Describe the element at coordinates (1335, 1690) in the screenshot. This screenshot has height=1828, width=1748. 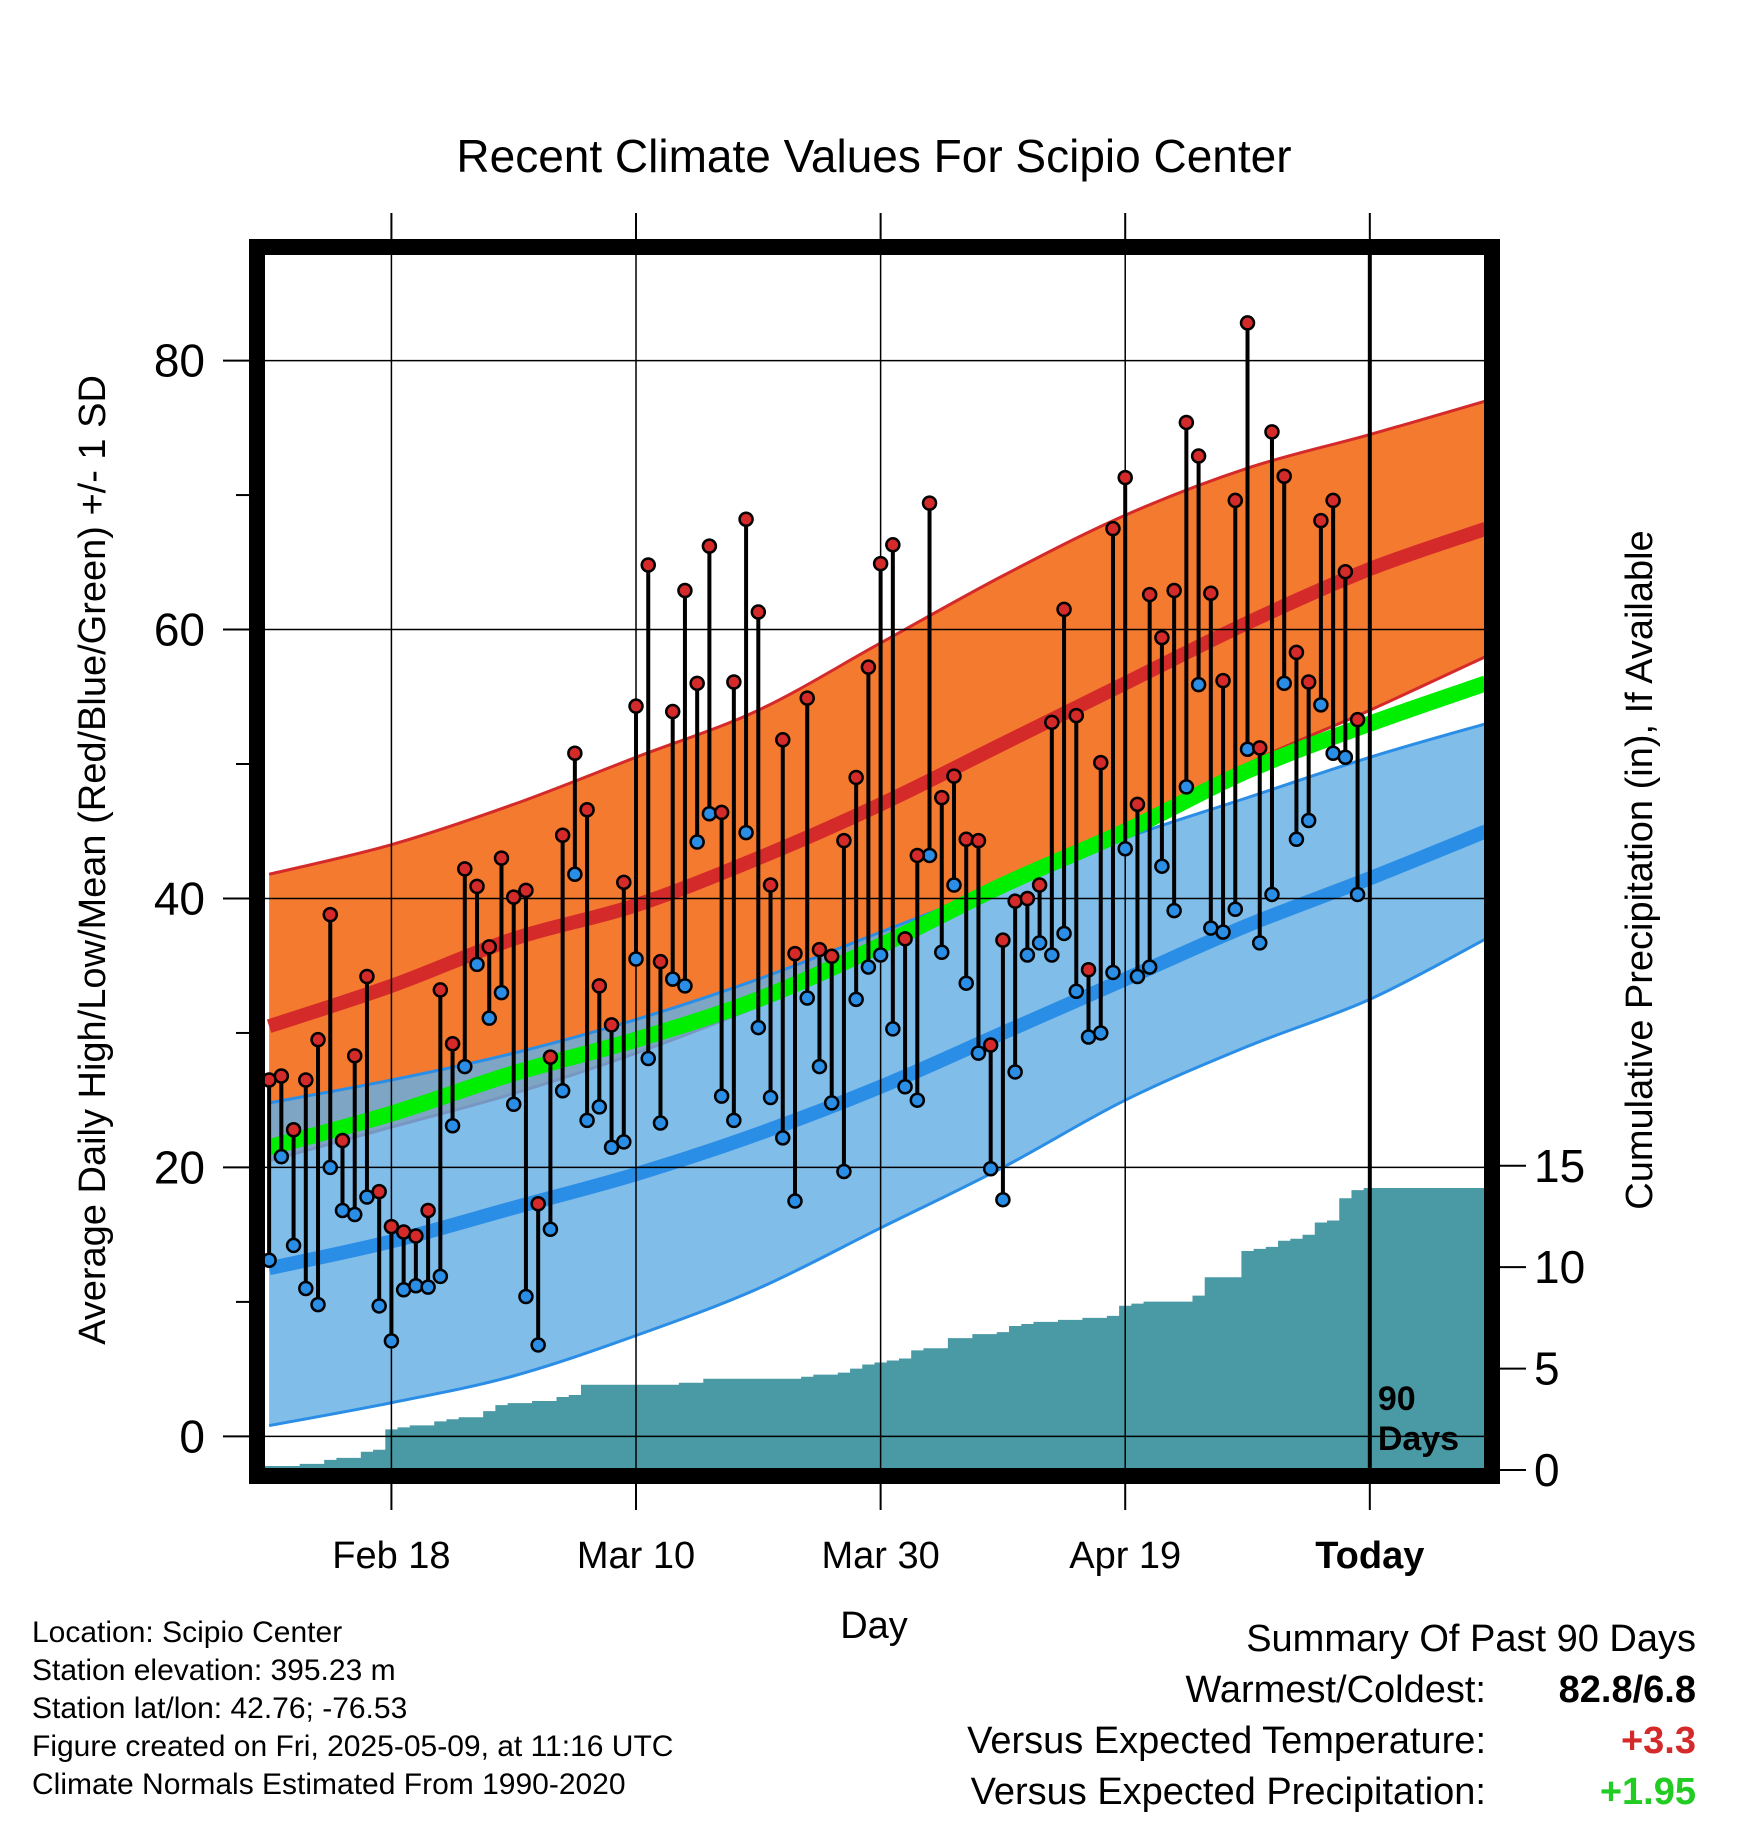
I see `warmest-coldest-label: Warmest/Coldest:` at that location.